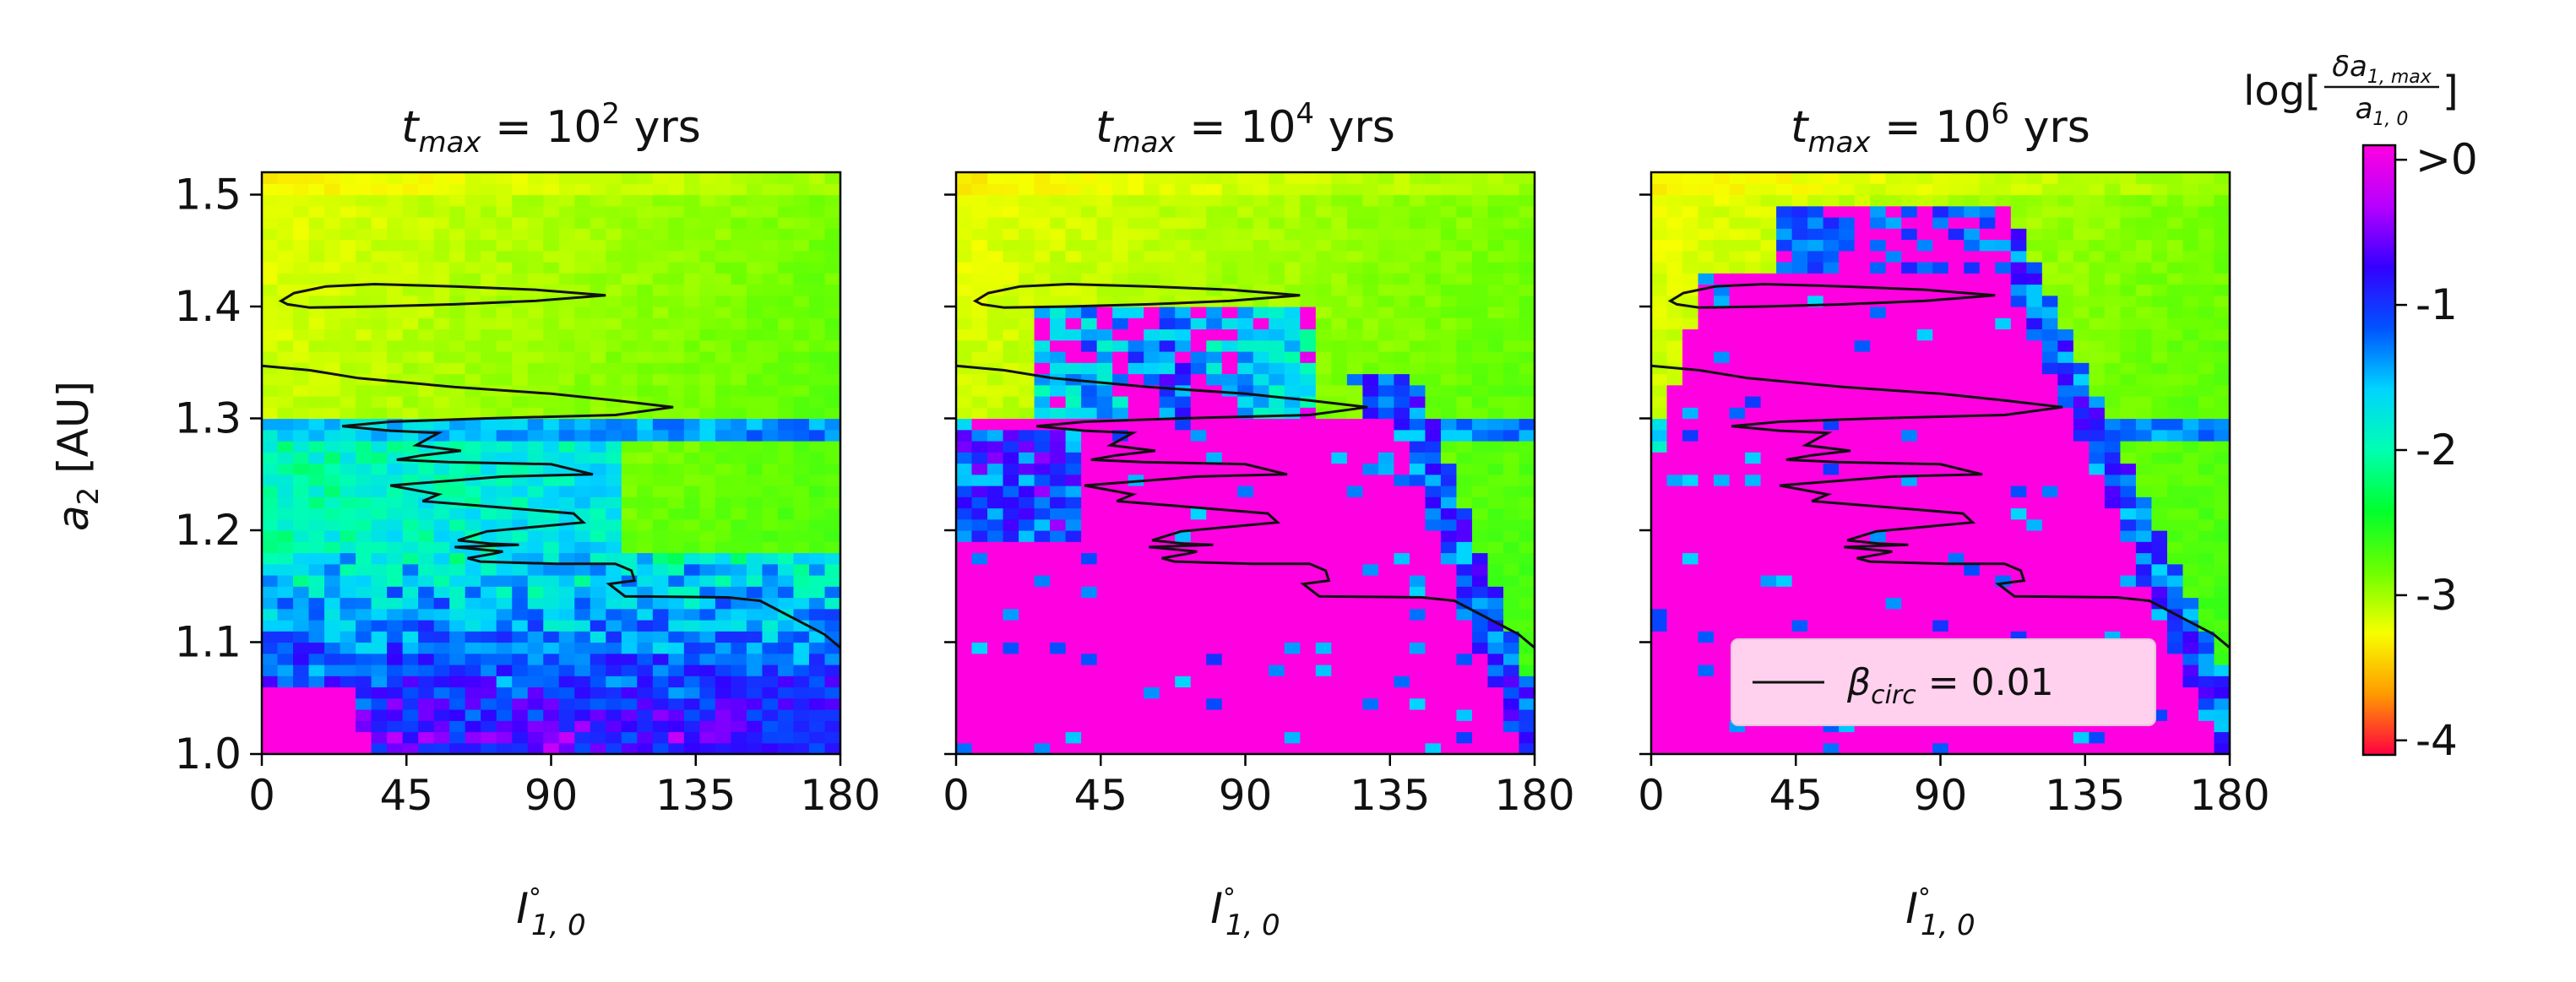  What do you see at coordinates (208, 530) in the screenshot?
I see `y-tick-label: 1.2` at bounding box center [208, 530].